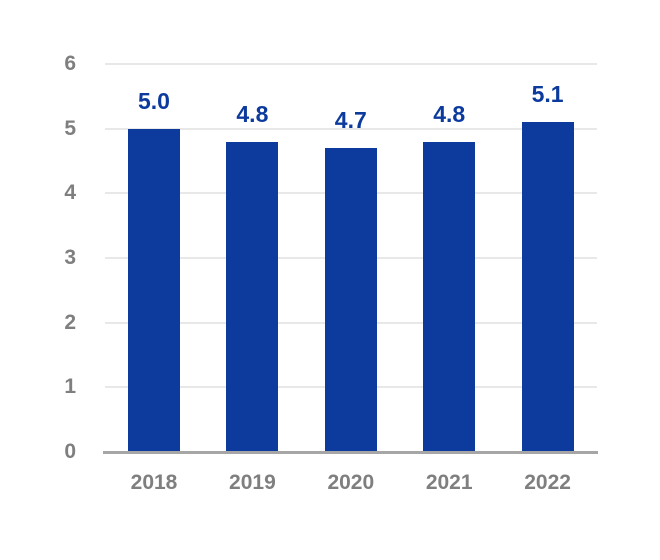 This screenshot has height=560, width=660. Describe the element at coordinates (449, 482) in the screenshot. I see `x-tick-label: 2021` at that location.